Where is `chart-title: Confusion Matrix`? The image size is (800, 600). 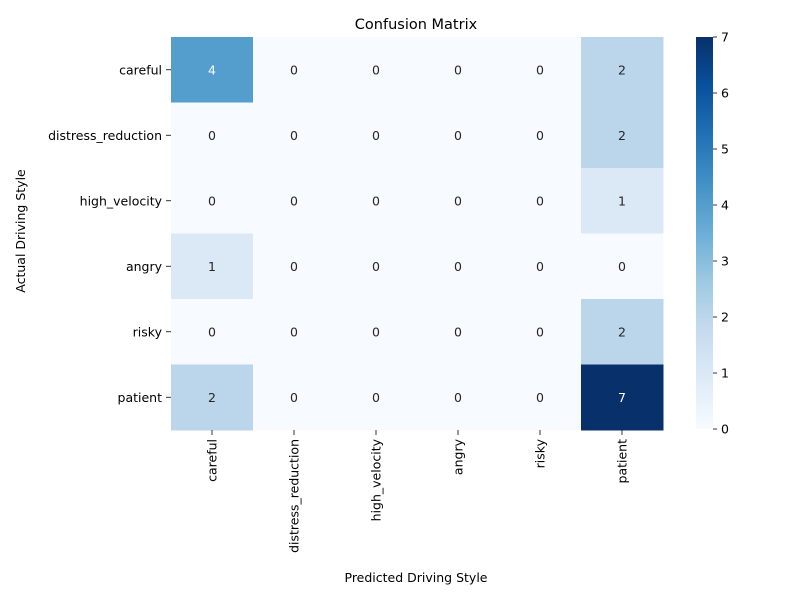 chart-title: Confusion Matrix is located at coordinates (416, 25).